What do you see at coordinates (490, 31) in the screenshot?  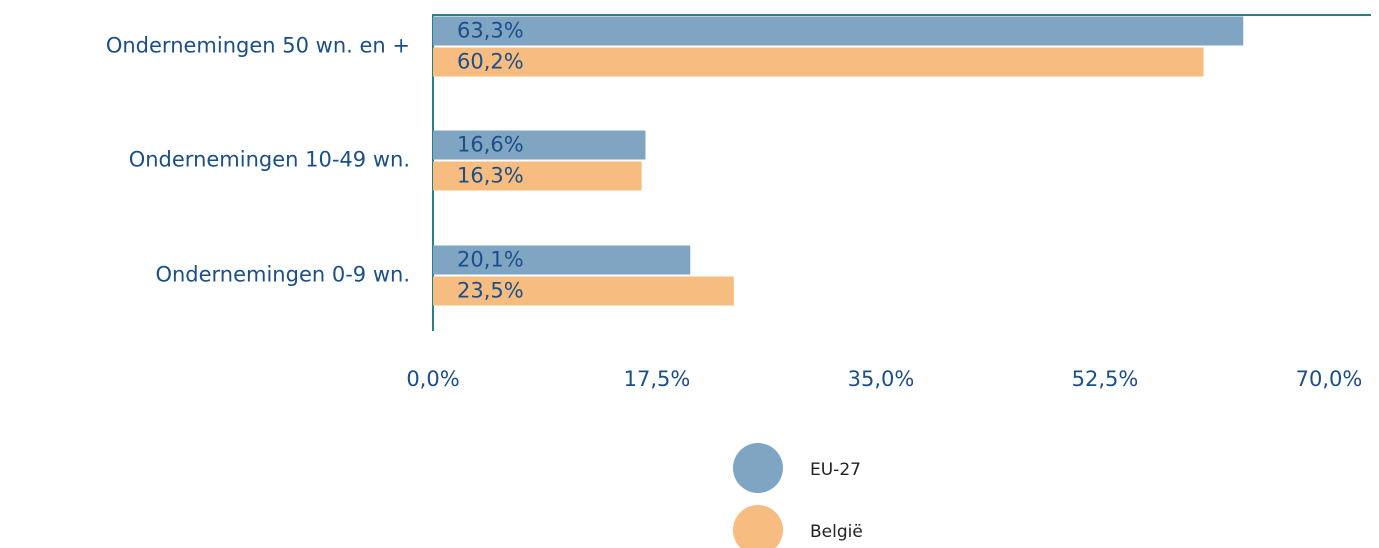 I see `value-label: 63,3%` at bounding box center [490, 31].